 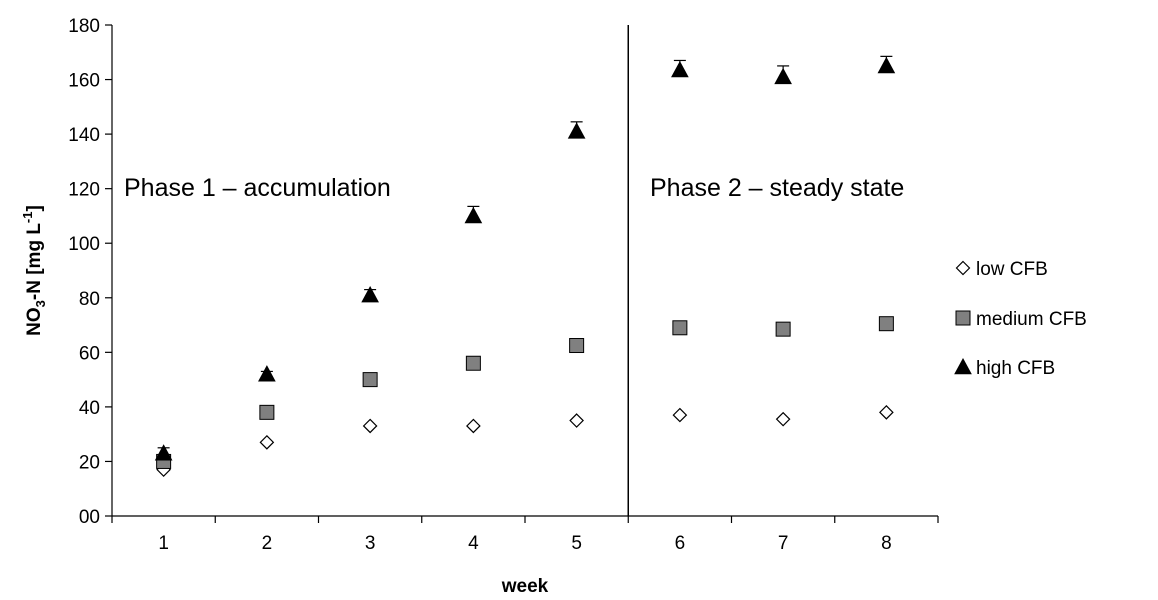 I want to click on x-ticks: 1 2 3 4 5 6 7 8, so click(x=525, y=535).